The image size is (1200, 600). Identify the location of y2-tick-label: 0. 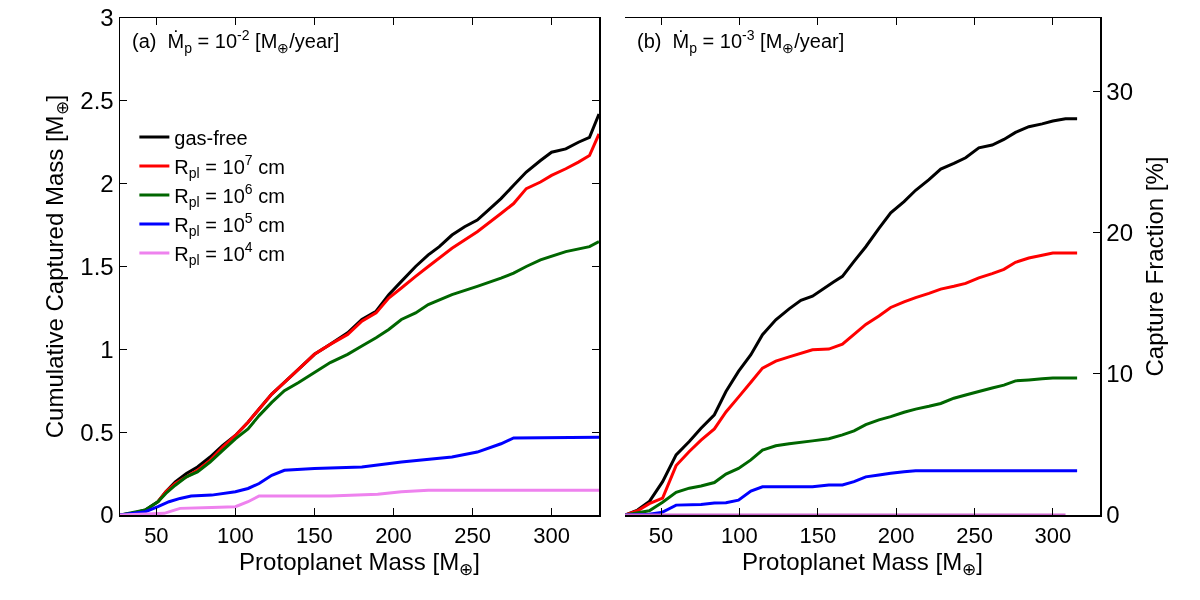
(1113, 515).